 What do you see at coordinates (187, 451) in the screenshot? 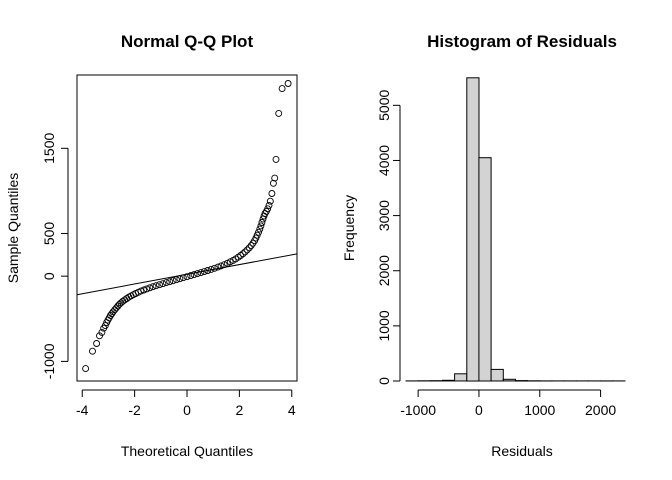
I see `qq-x-axis-label: Theoretical Quantiles` at bounding box center [187, 451].